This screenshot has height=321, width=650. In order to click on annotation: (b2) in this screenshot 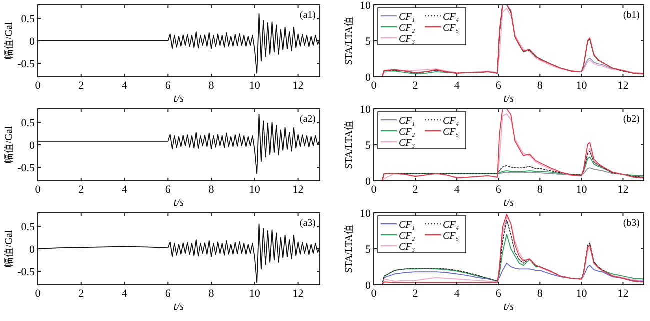, I will do `click(631, 119)`.